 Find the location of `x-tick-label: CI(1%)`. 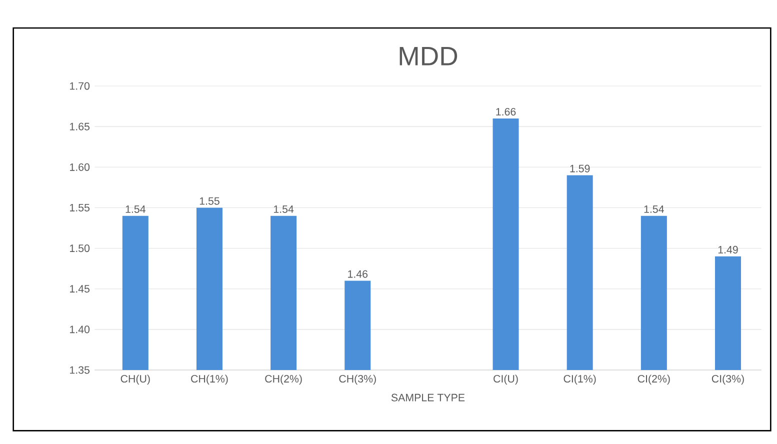

x-tick-label: CI(1%) is located at coordinates (580, 379).